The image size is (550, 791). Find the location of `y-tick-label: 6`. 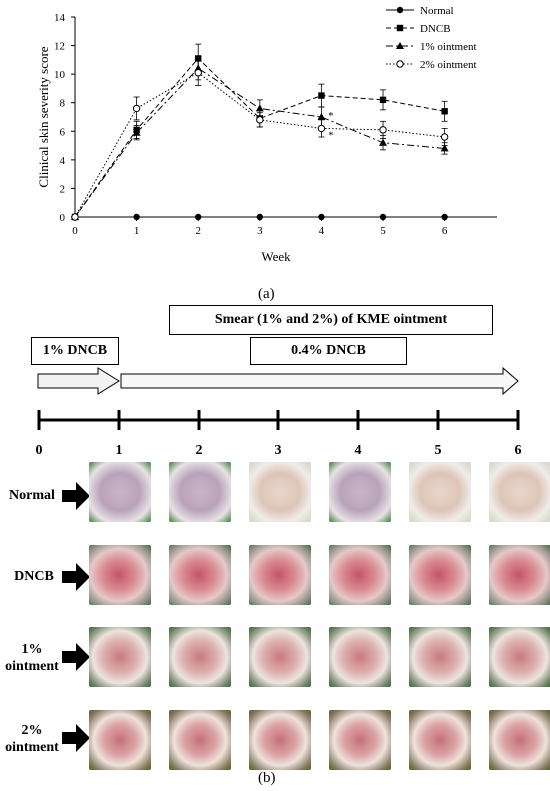

y-tick-label: 6 is located at coordinates (63, 132).